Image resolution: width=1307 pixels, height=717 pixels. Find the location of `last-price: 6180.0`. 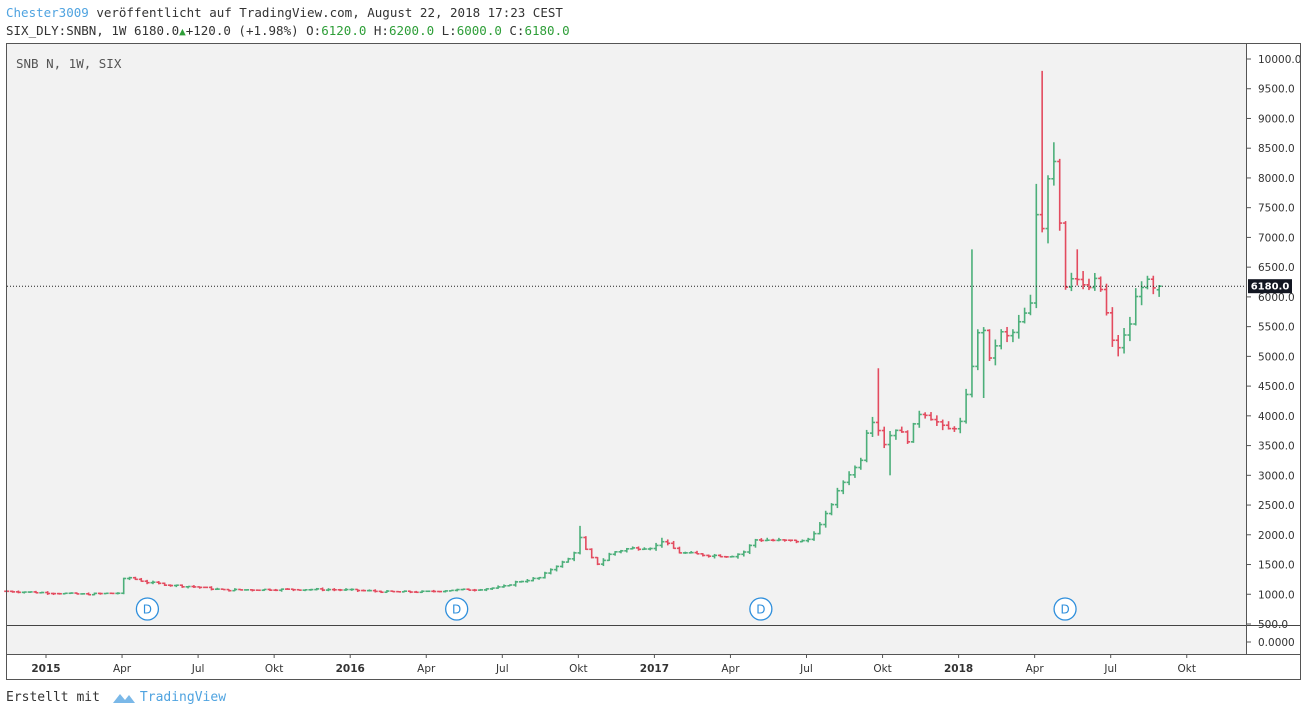

last-price: 6180.0 is located at coordinates (156, 30).